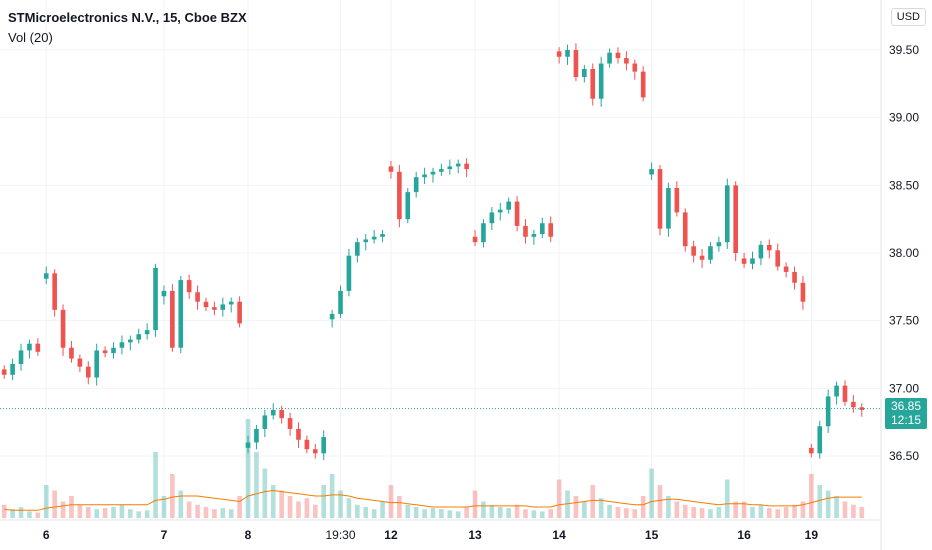 This screenshot has height=550, width=932. I want to click on symbol-title: STMicroelectronics N.V., 15, Cboe BZX, so click(127, 17).